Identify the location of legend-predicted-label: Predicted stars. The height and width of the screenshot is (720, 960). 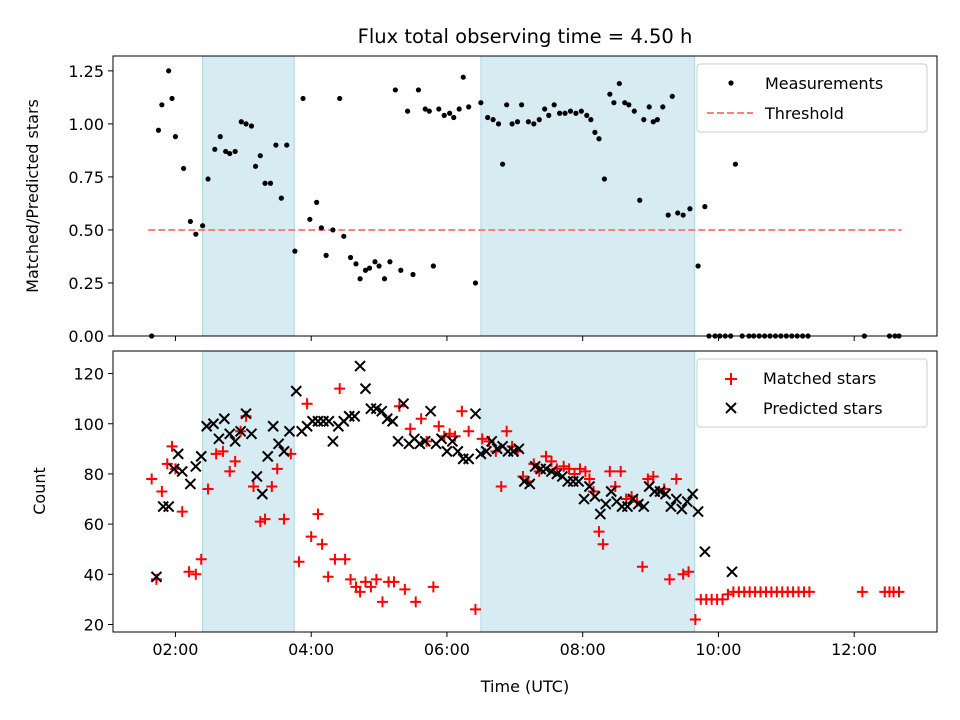
(823, 408).